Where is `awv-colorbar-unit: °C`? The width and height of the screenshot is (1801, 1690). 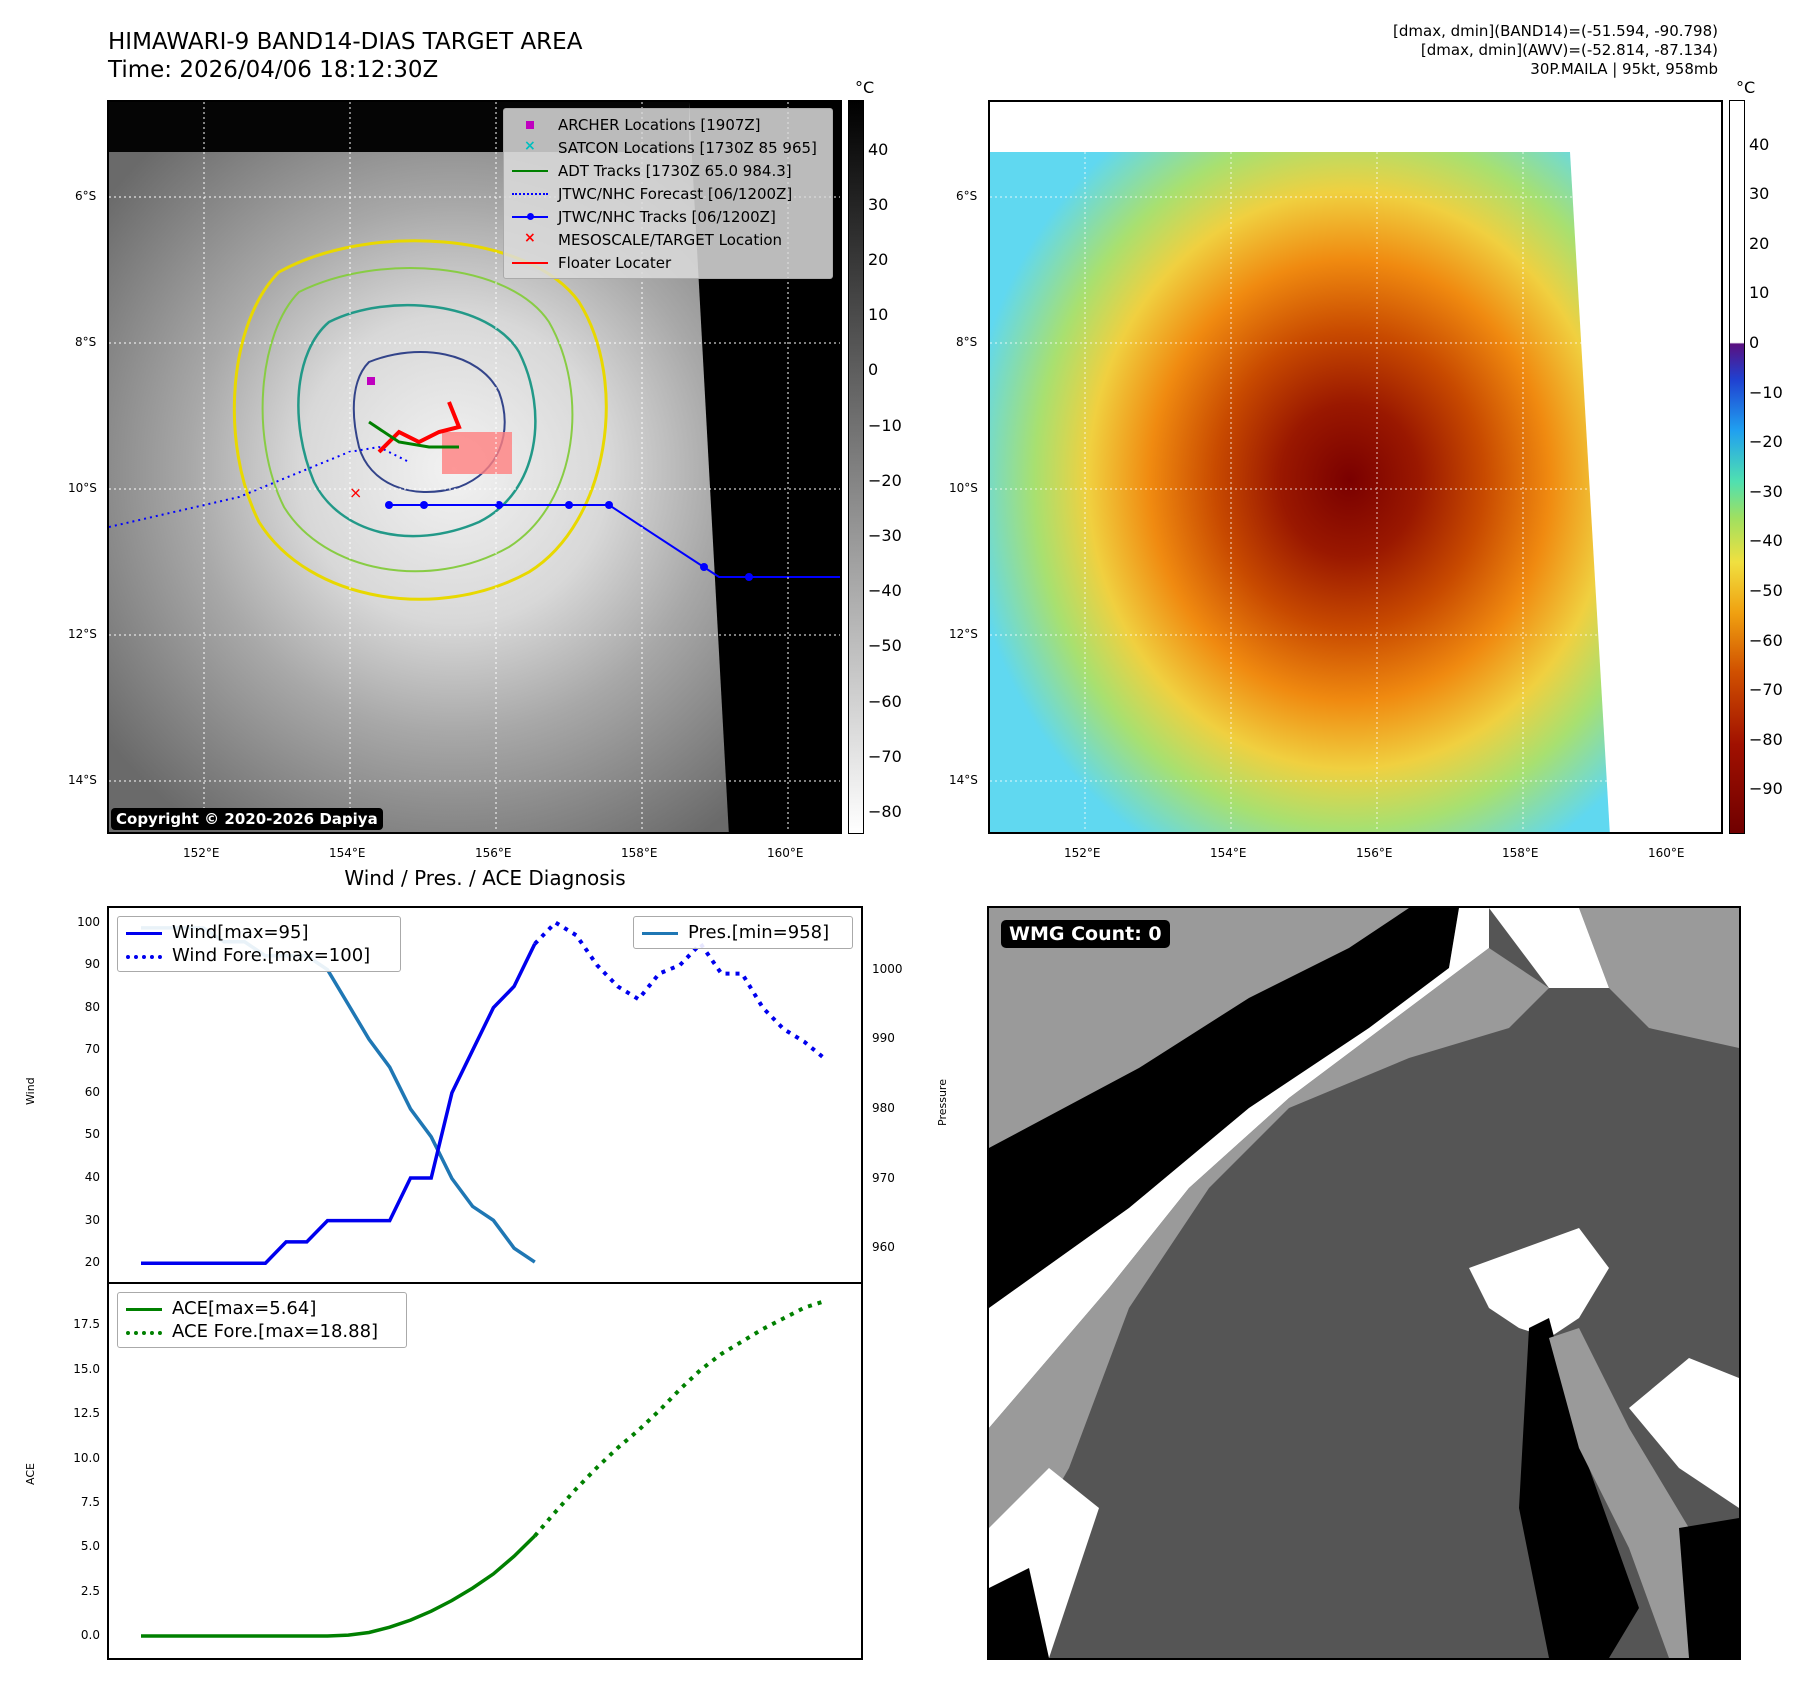
awv-colorbar-unit: °C is located at coordinates (1746, 87).